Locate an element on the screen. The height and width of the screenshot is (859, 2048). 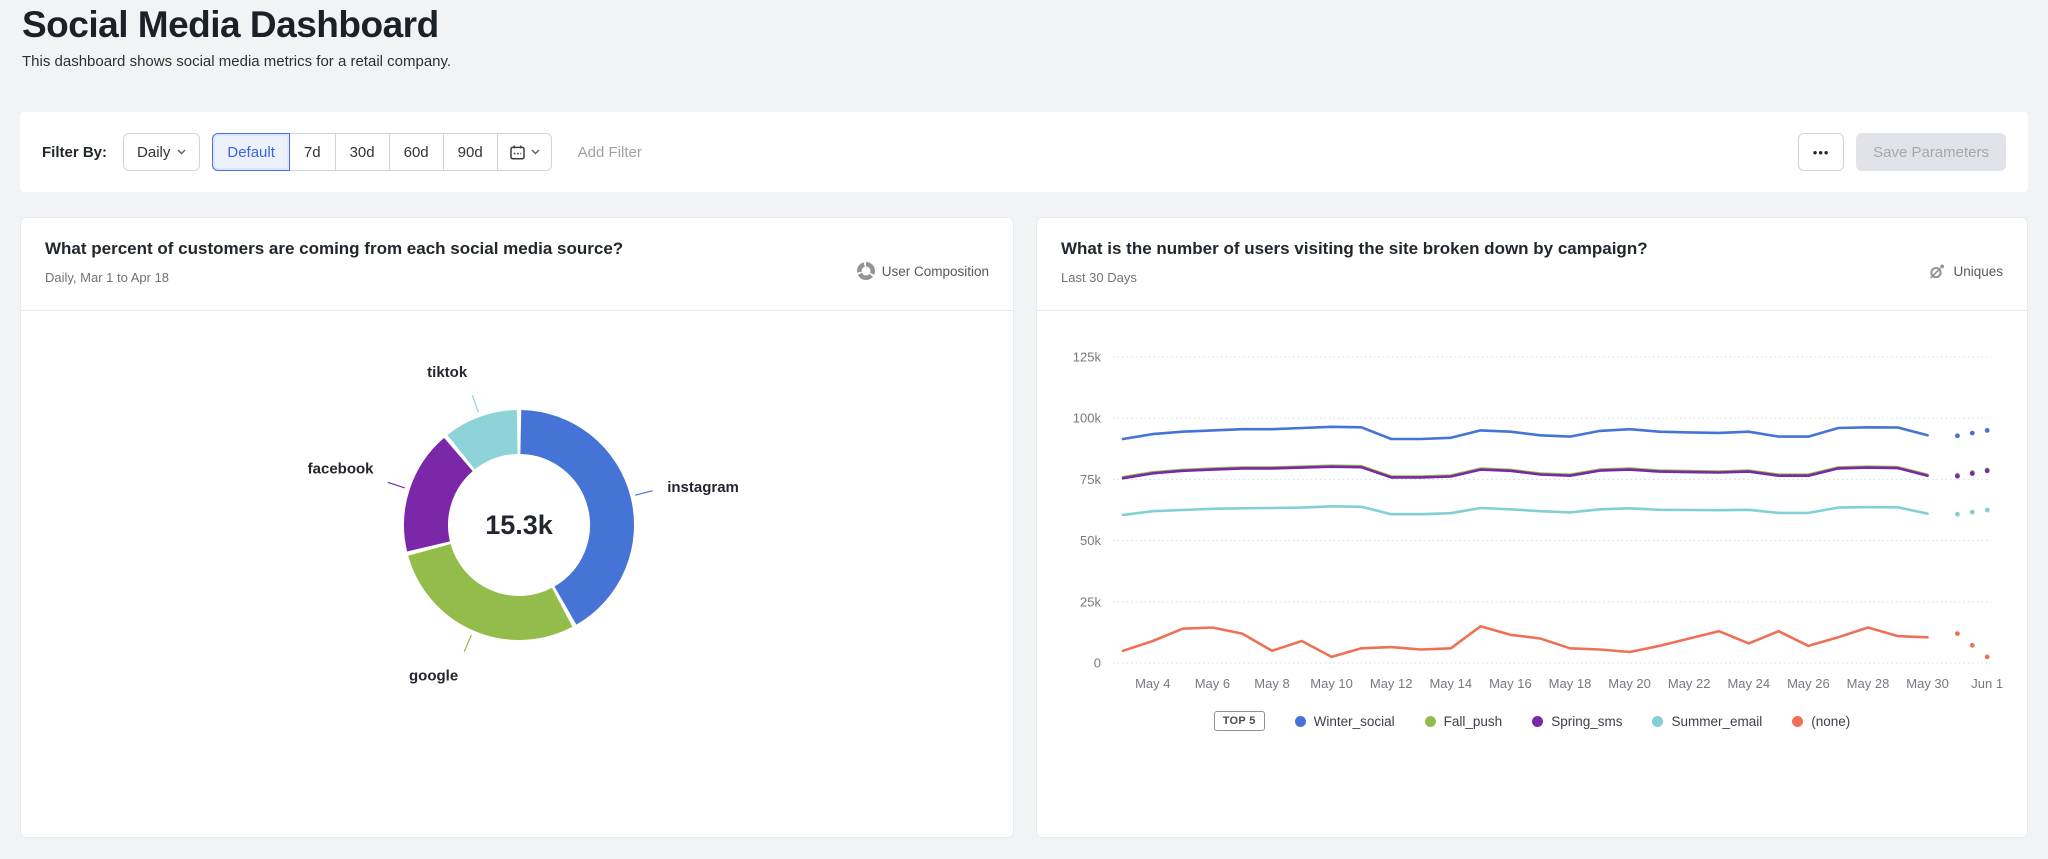
legend-item-spring-sms: Spring_sms is located at coordinates (1577, 721).